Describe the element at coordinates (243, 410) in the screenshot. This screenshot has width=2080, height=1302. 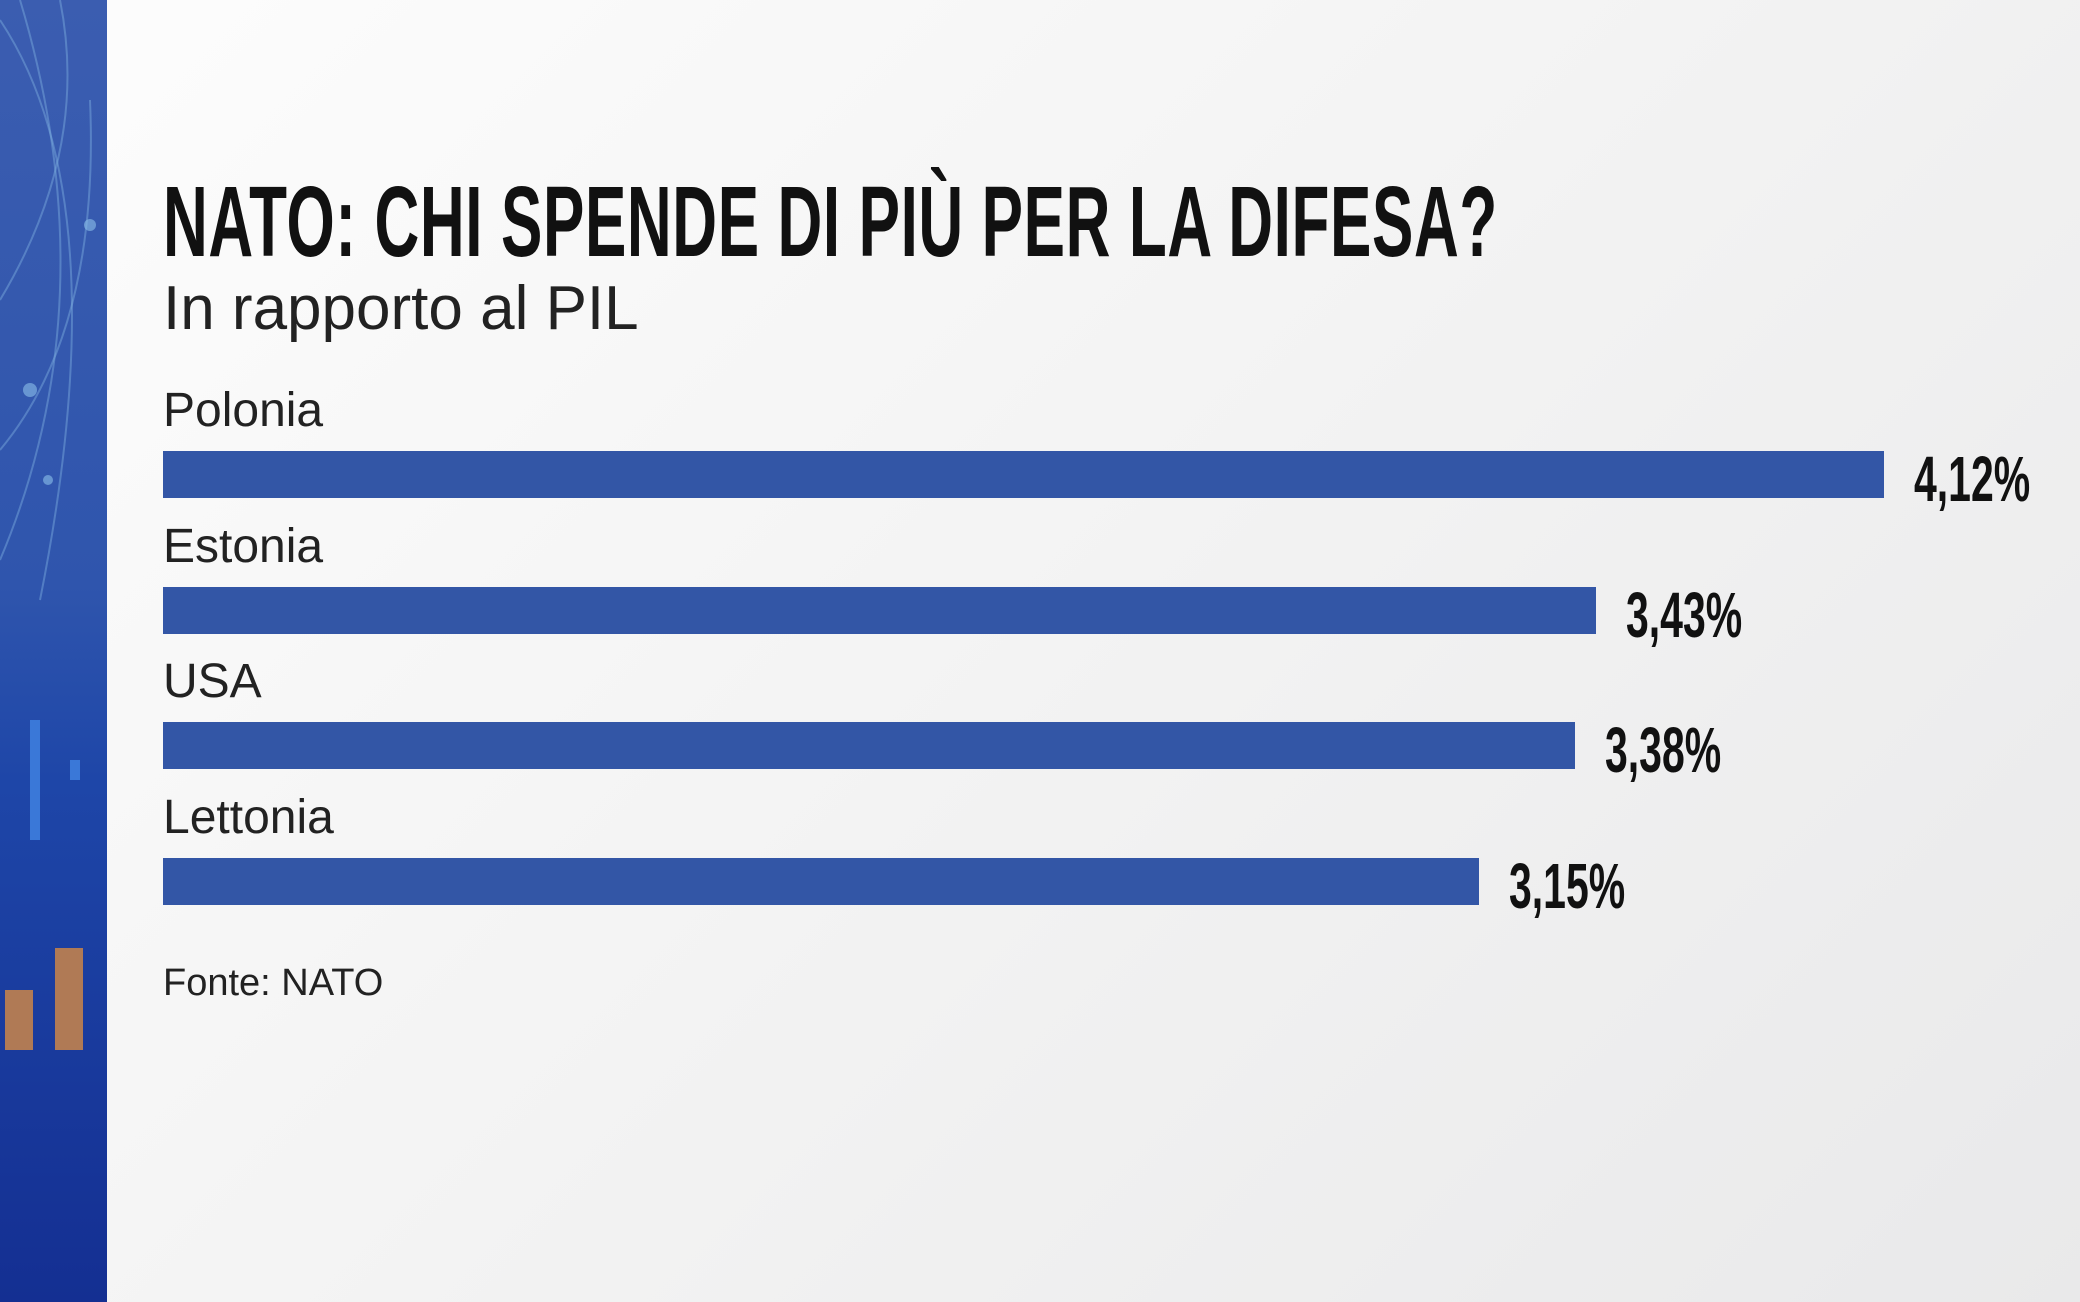
I see `category-label: Polonia` at that location.